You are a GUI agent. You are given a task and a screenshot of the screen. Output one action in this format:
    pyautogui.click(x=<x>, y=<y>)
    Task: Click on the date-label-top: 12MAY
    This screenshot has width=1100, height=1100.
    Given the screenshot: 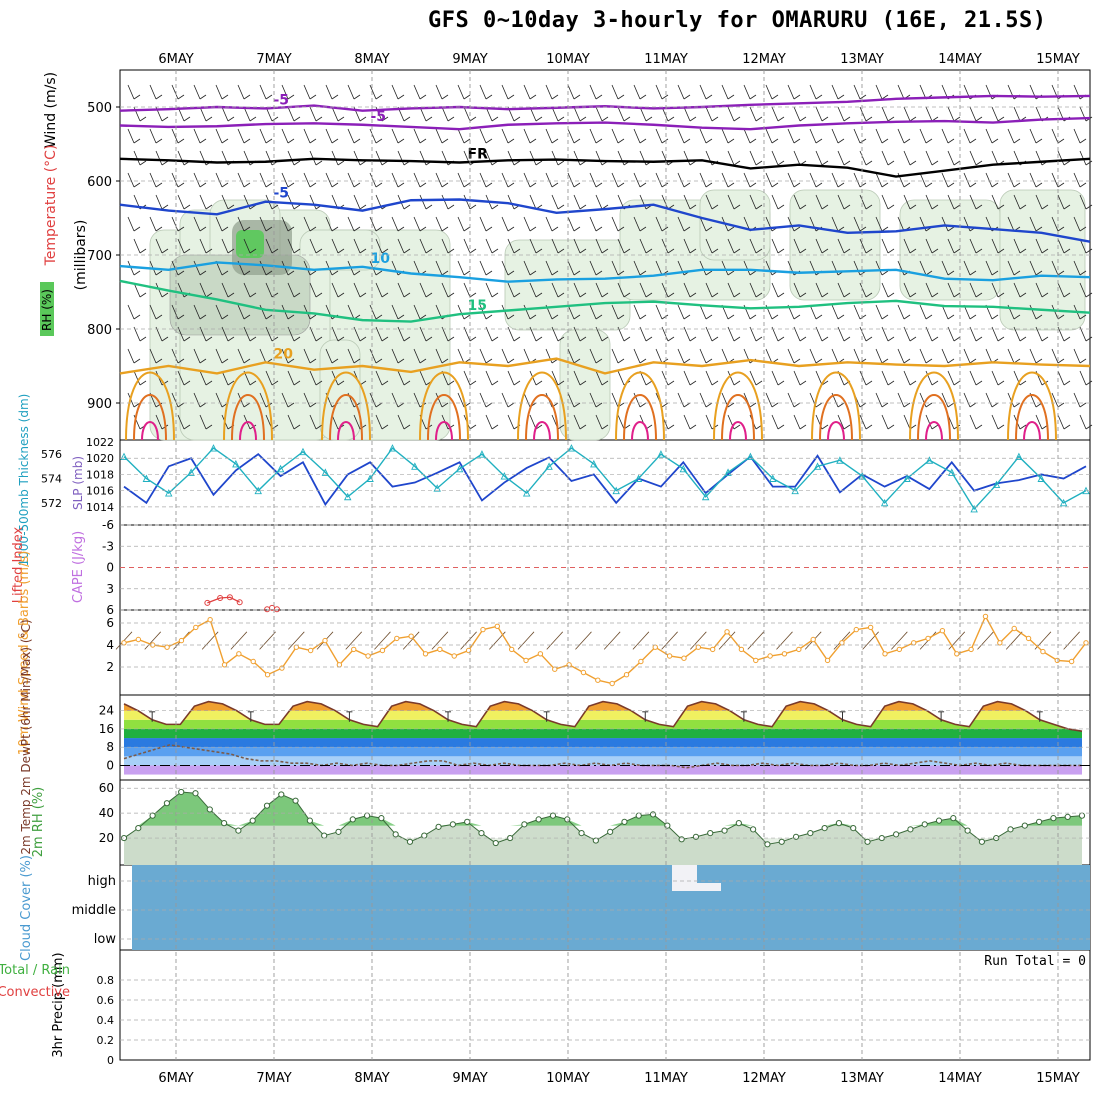 What is the action you would take?
    pyautogui.click(x=764, y=59)
    